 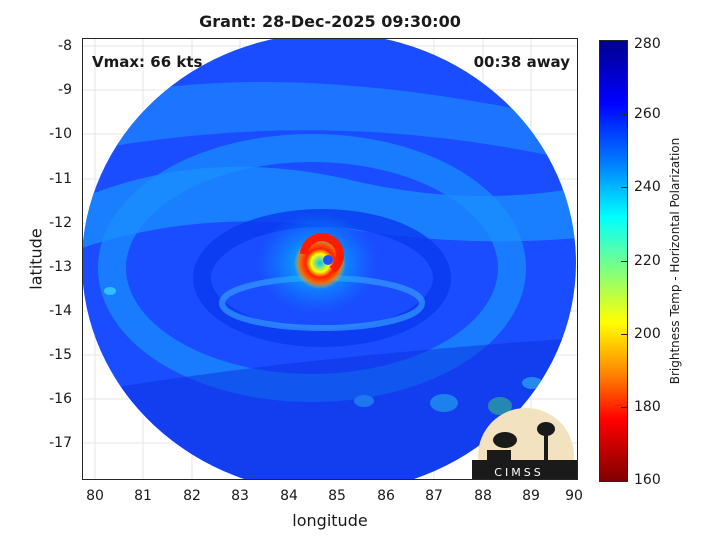 What do you see at coordinates (531, 496) in the screenshot?
I see `xtick-label: 89` at bounding box center [531, 496].